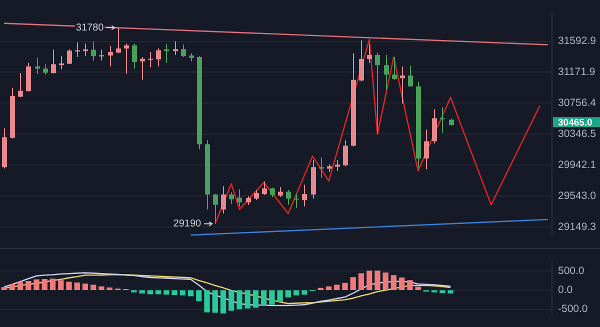 The image size is (600, 327). What do you see at coordinates (577, 41) in the screenshot?
I see `y-tick-label: 31592.9` at bounding box center [577, 41].